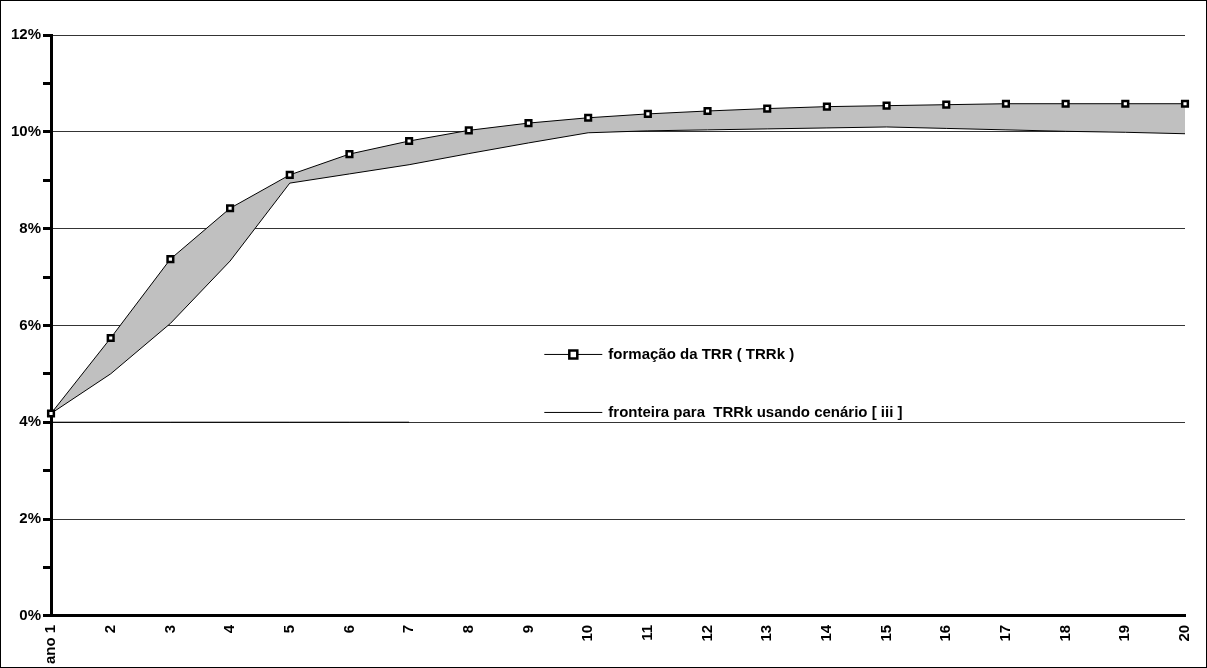 The image size is (1207, 668). Describe the element at coordinates (527, 629) in the screenshot. I see `x-tick-label: 9` at that location.